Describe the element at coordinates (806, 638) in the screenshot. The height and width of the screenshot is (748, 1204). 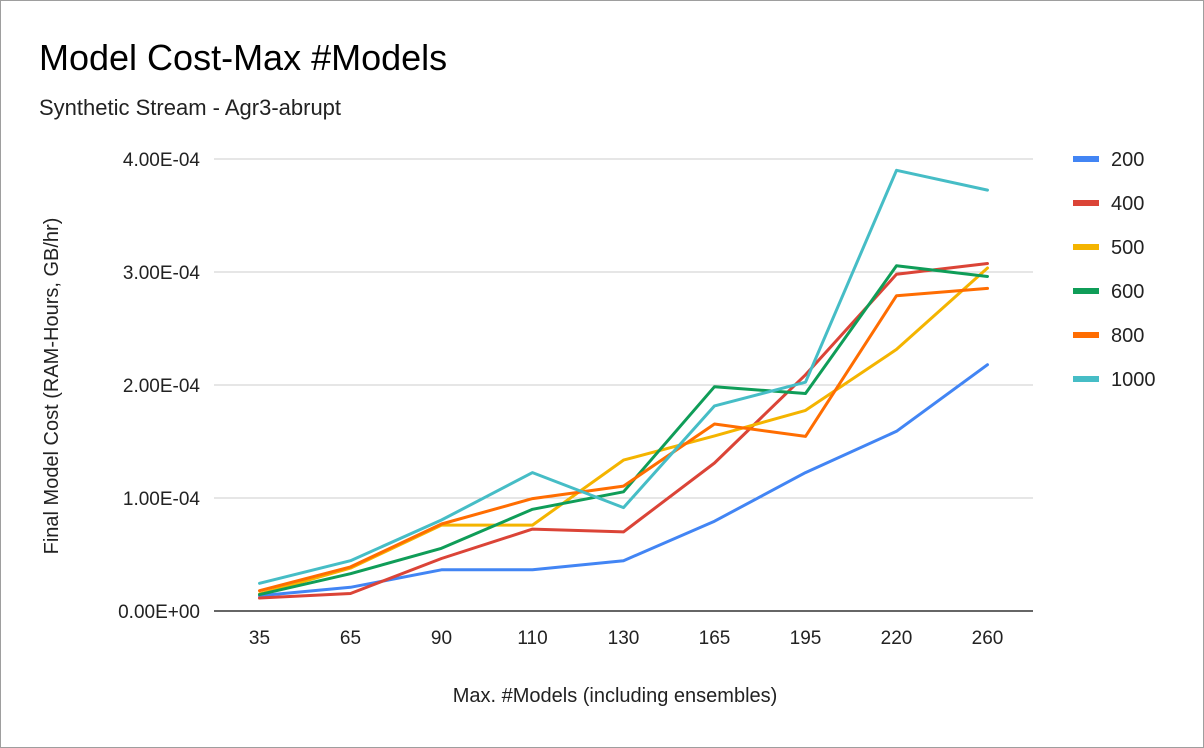
I see `x-tick-label: 195` at that location.